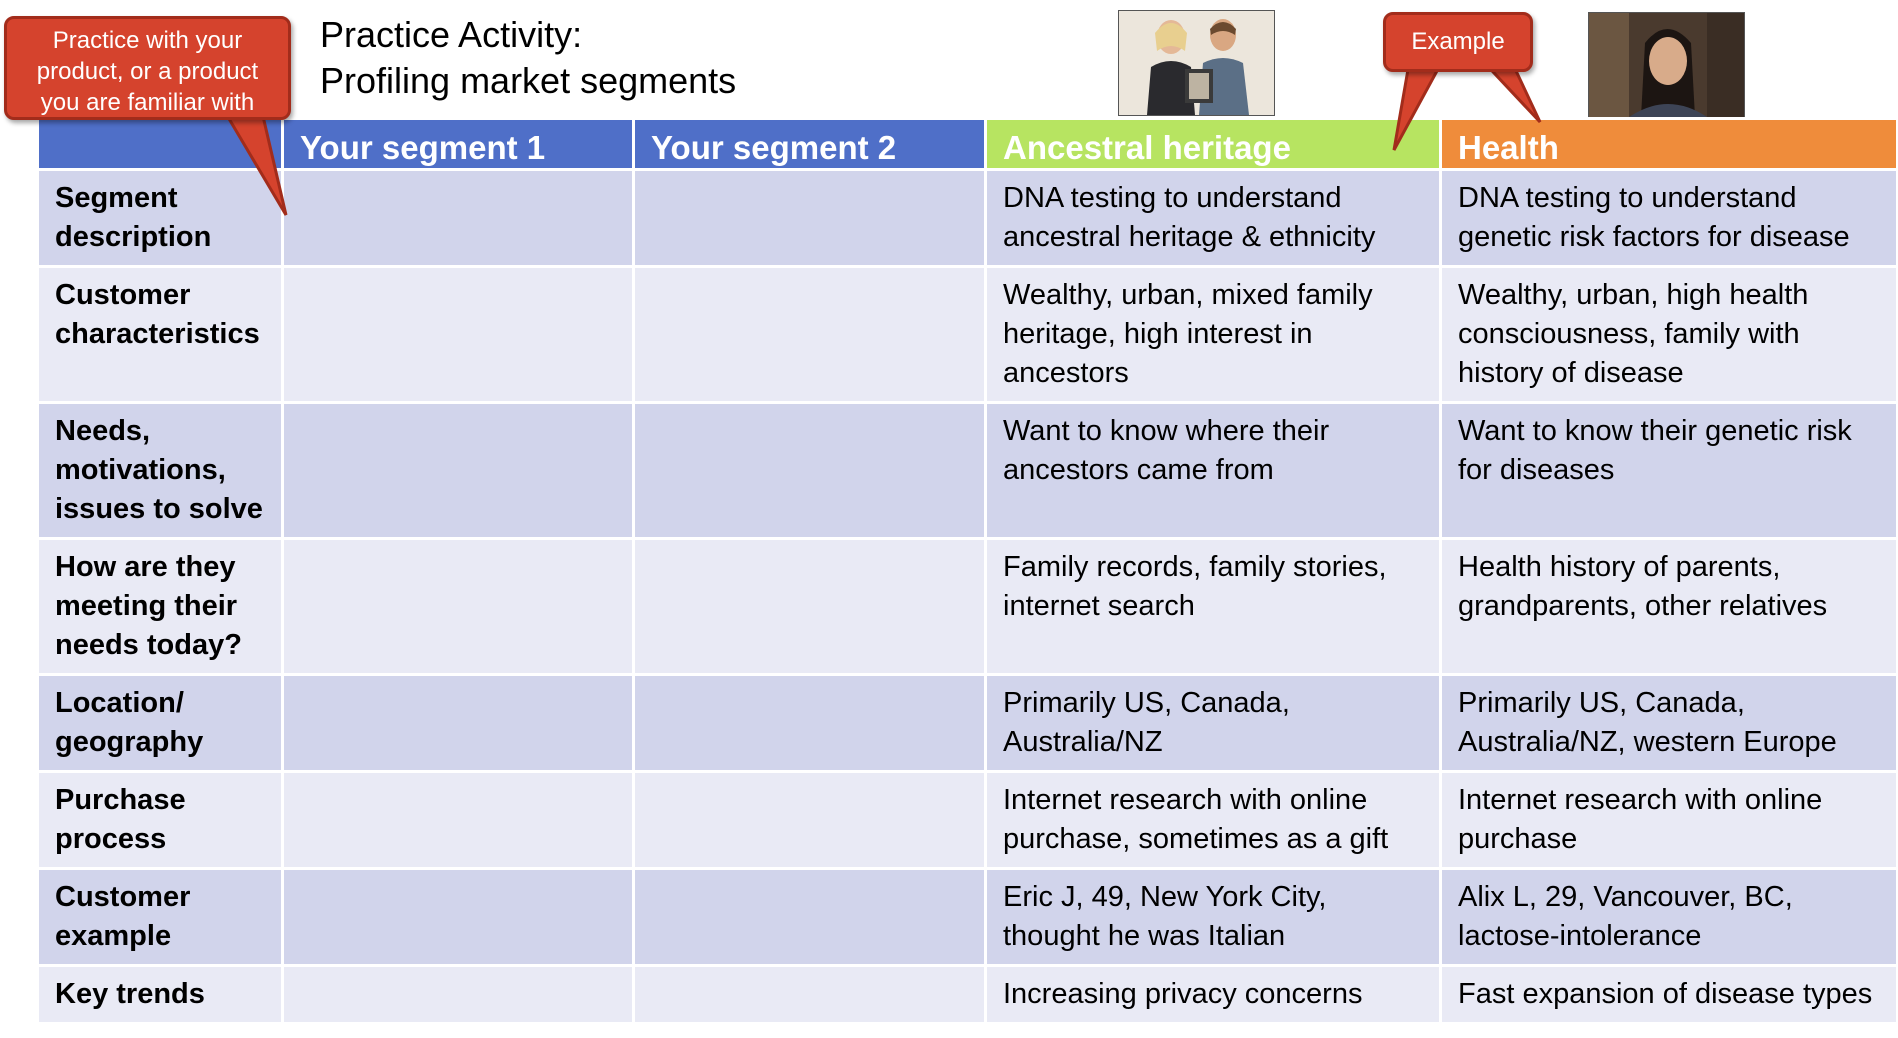 The image size is (1898, 1038). I want to click on example-callout: Example, so click(1458, 42).